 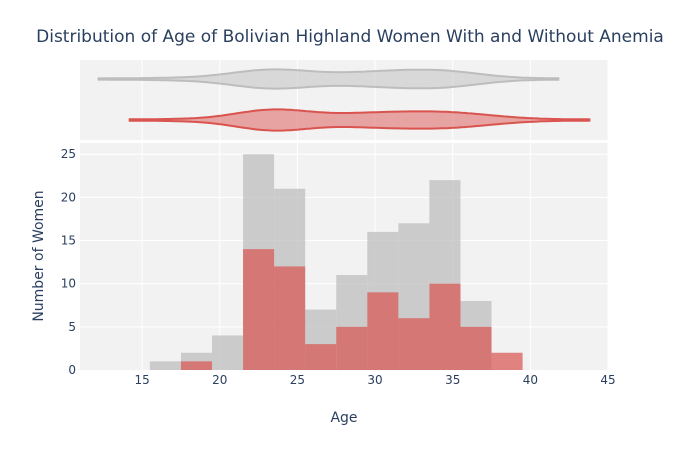 I want to click on y-tick-label: 20, so click(x=68, y=197).